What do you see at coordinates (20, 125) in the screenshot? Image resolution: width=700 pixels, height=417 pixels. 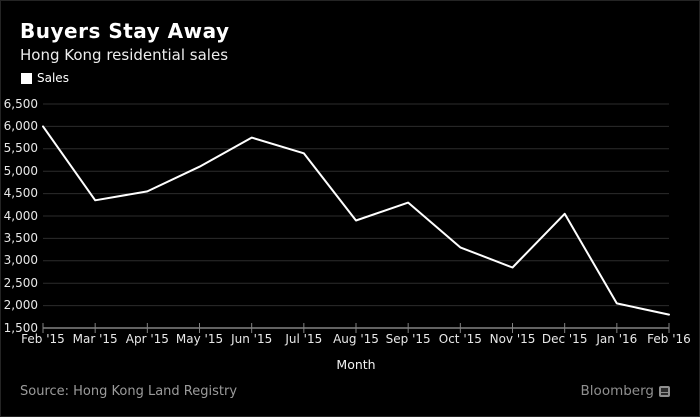 I see `y-axis-tick-label: 6,000` at bounding box center [20, 125].